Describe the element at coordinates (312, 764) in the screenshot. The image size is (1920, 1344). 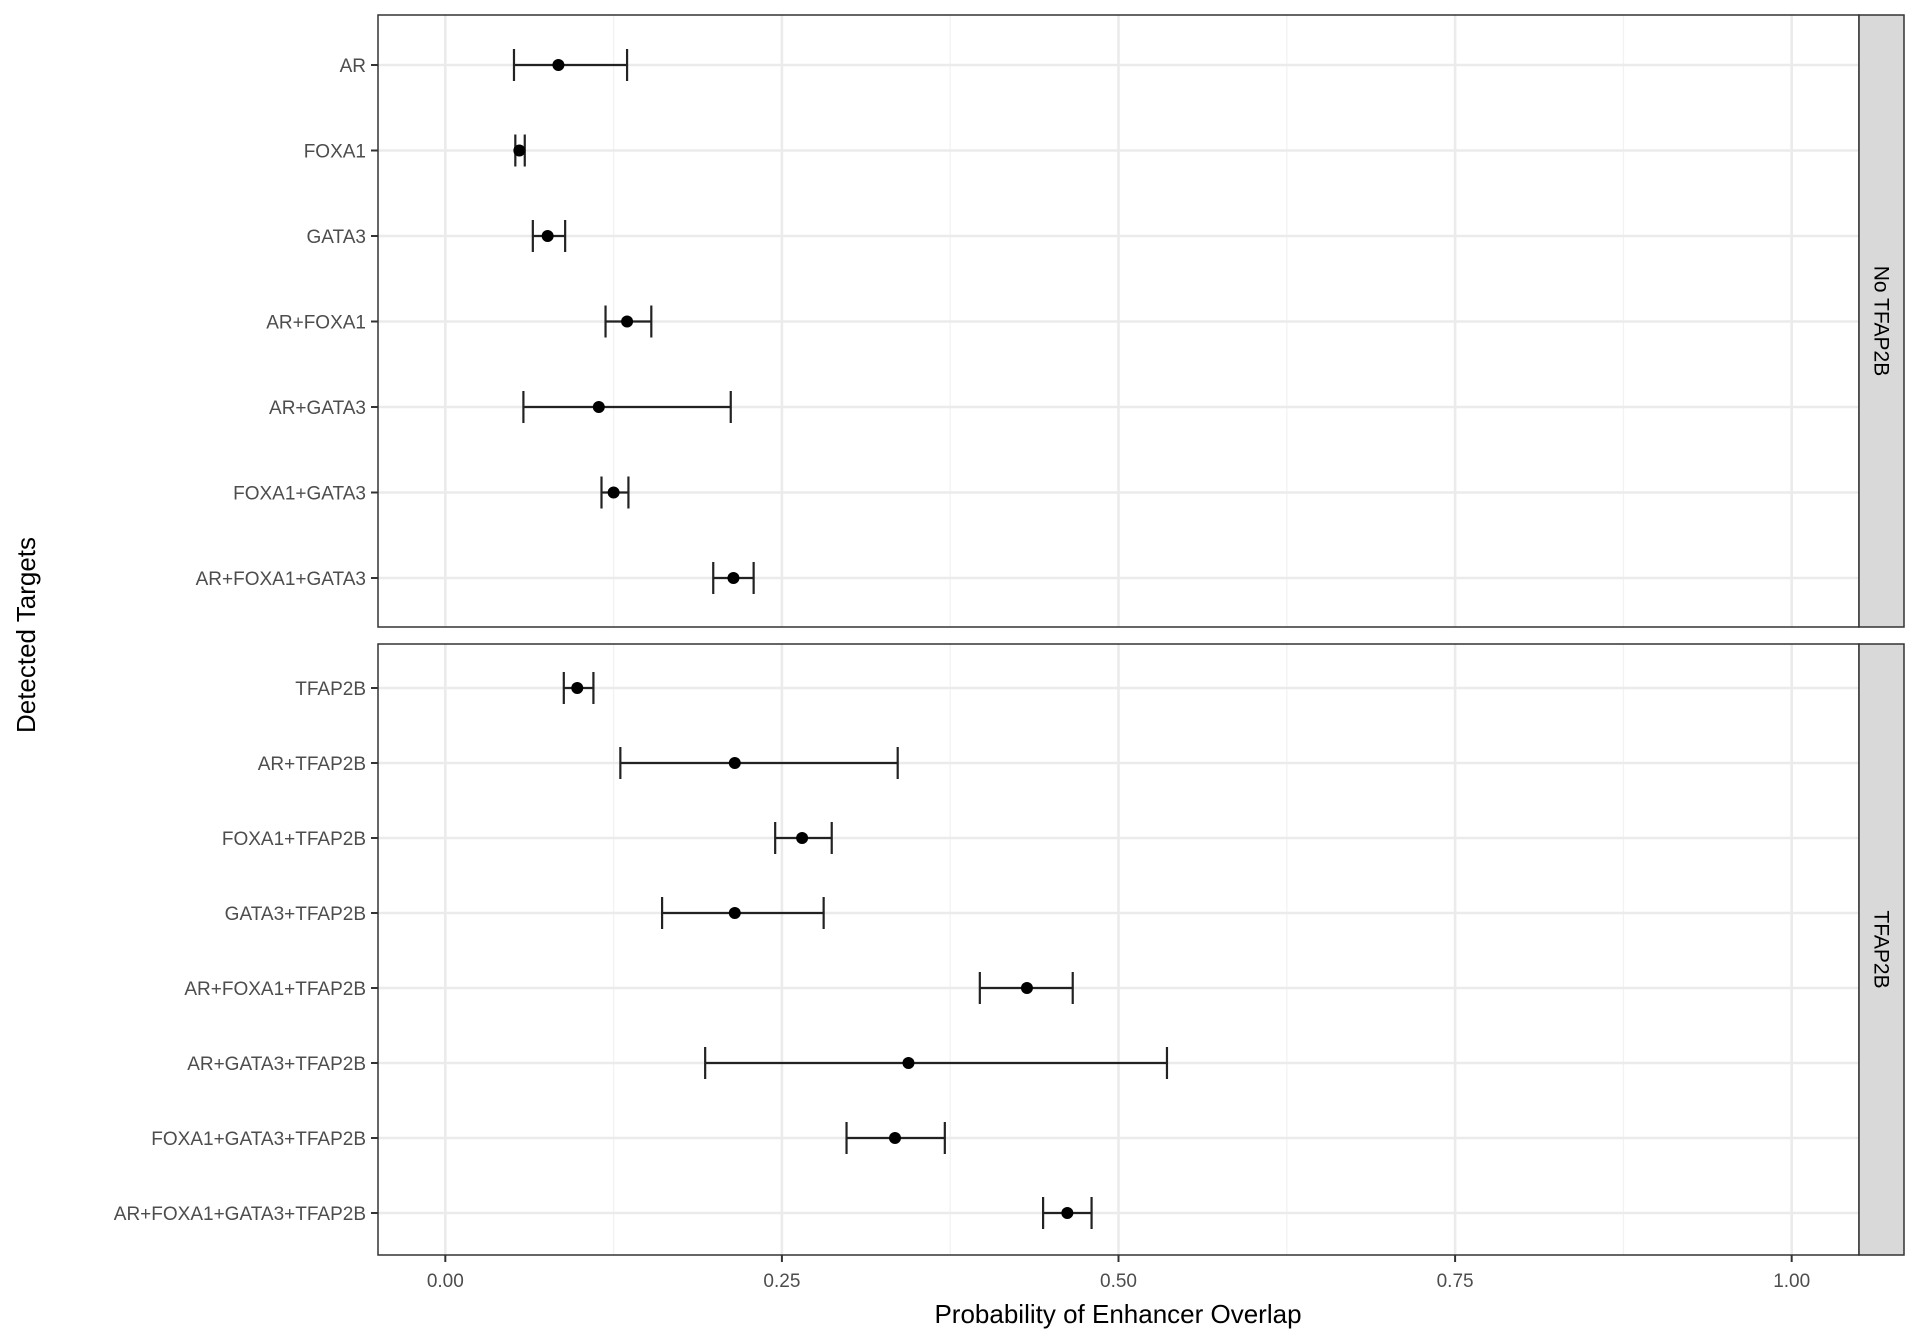
I see `y-tick-label: AR+TFAP2B` at that location.